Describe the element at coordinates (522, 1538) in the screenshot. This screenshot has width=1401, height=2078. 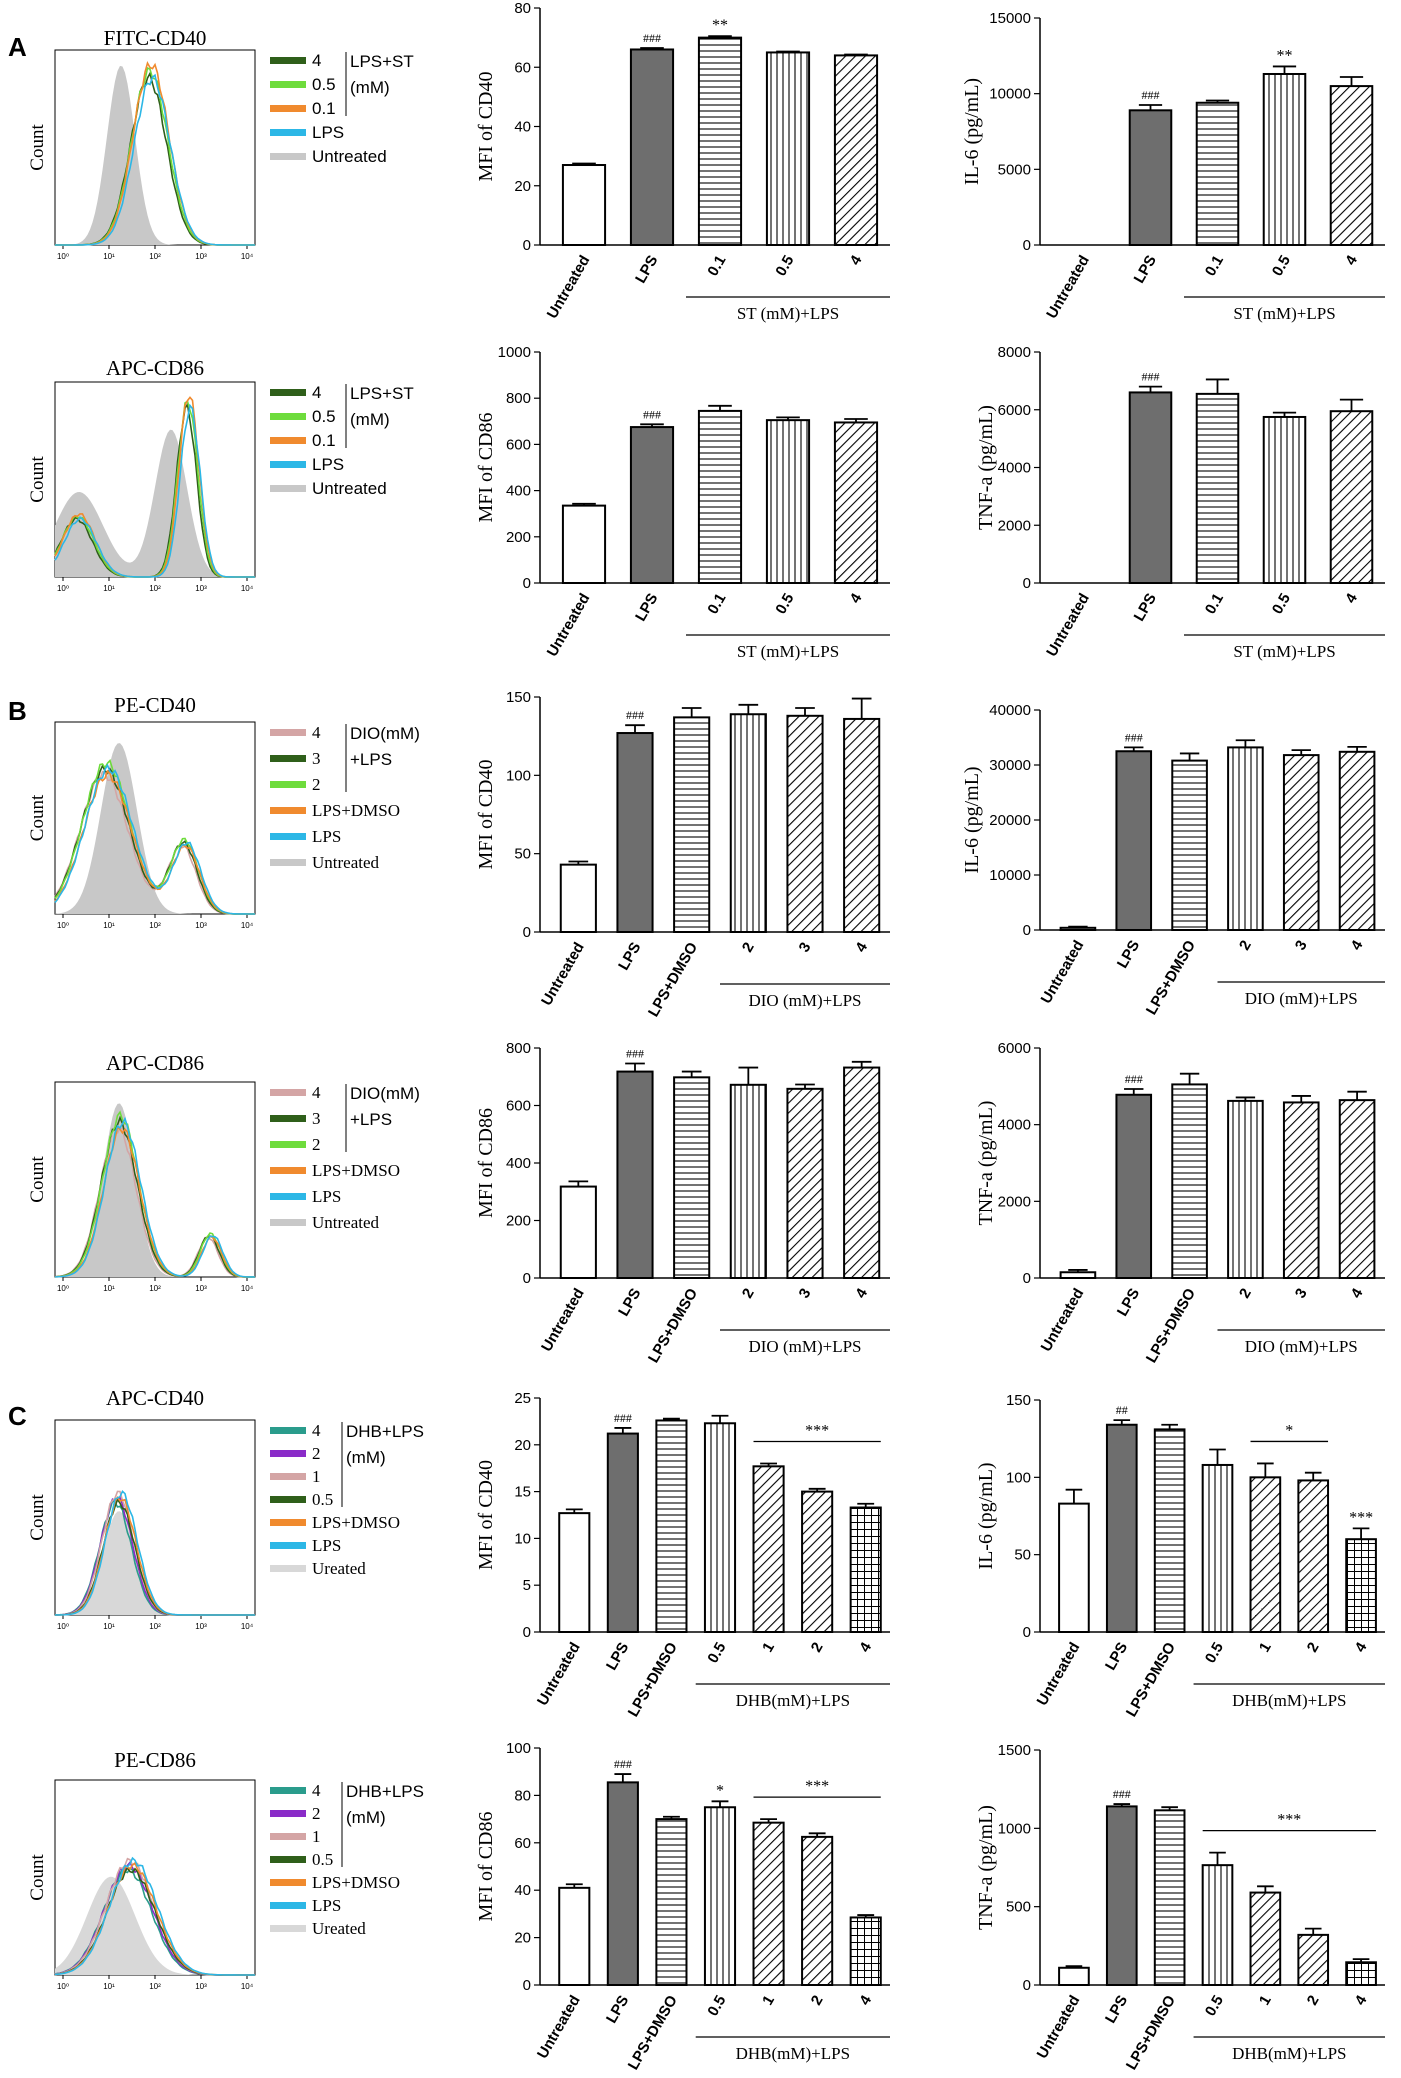
I see `y-tick-label: 10` at that location.